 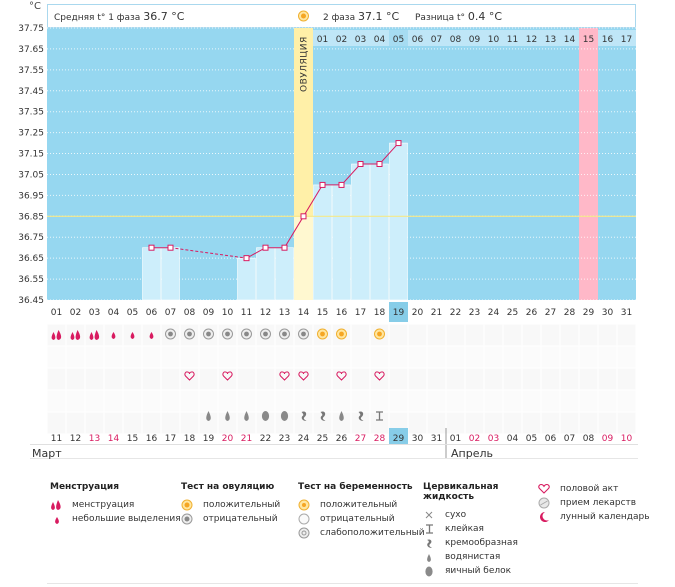 What do you see at coordinates (456, 515) in the screenshot?
I see `legend-label: сухо` at bounding box center [456, 515].